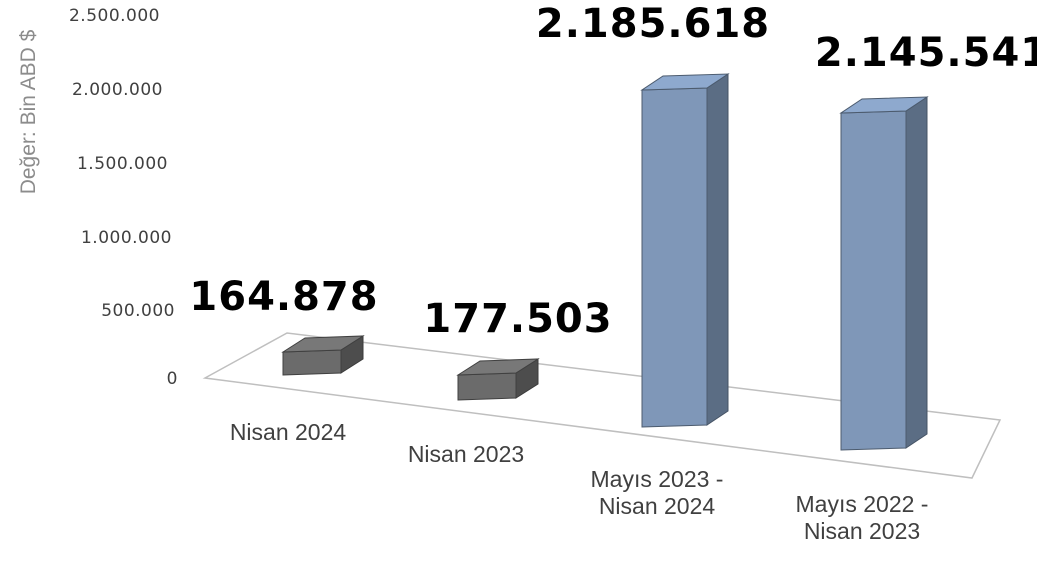 This screenshot has height=562, width=1037. I want to click on category-label: Mayıs 2023 -Nisan 2024, so click(657, 492).